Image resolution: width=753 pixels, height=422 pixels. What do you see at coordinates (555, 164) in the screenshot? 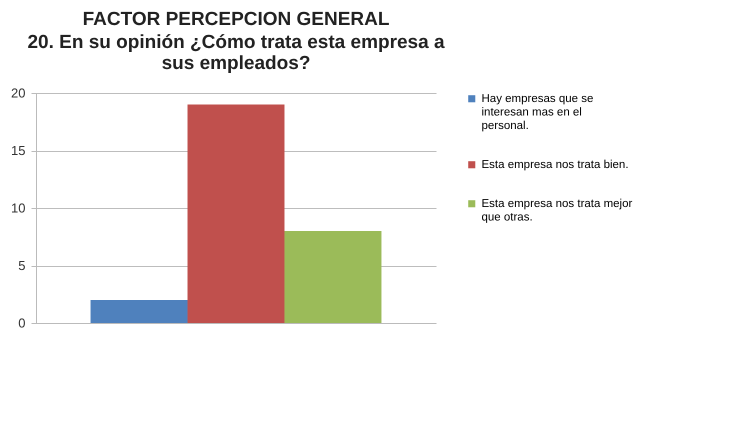
I see `legend-label: Esta empresa nos trata bien.` at bounding box center [555, 164].